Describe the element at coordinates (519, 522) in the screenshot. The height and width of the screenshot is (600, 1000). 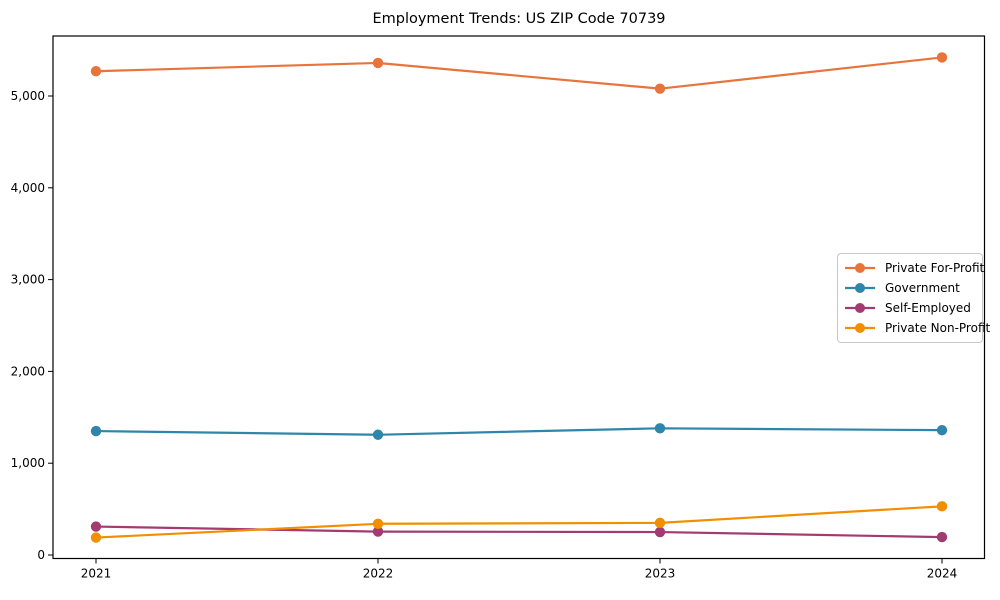
I see `series-line-private-non-profit` at that location.